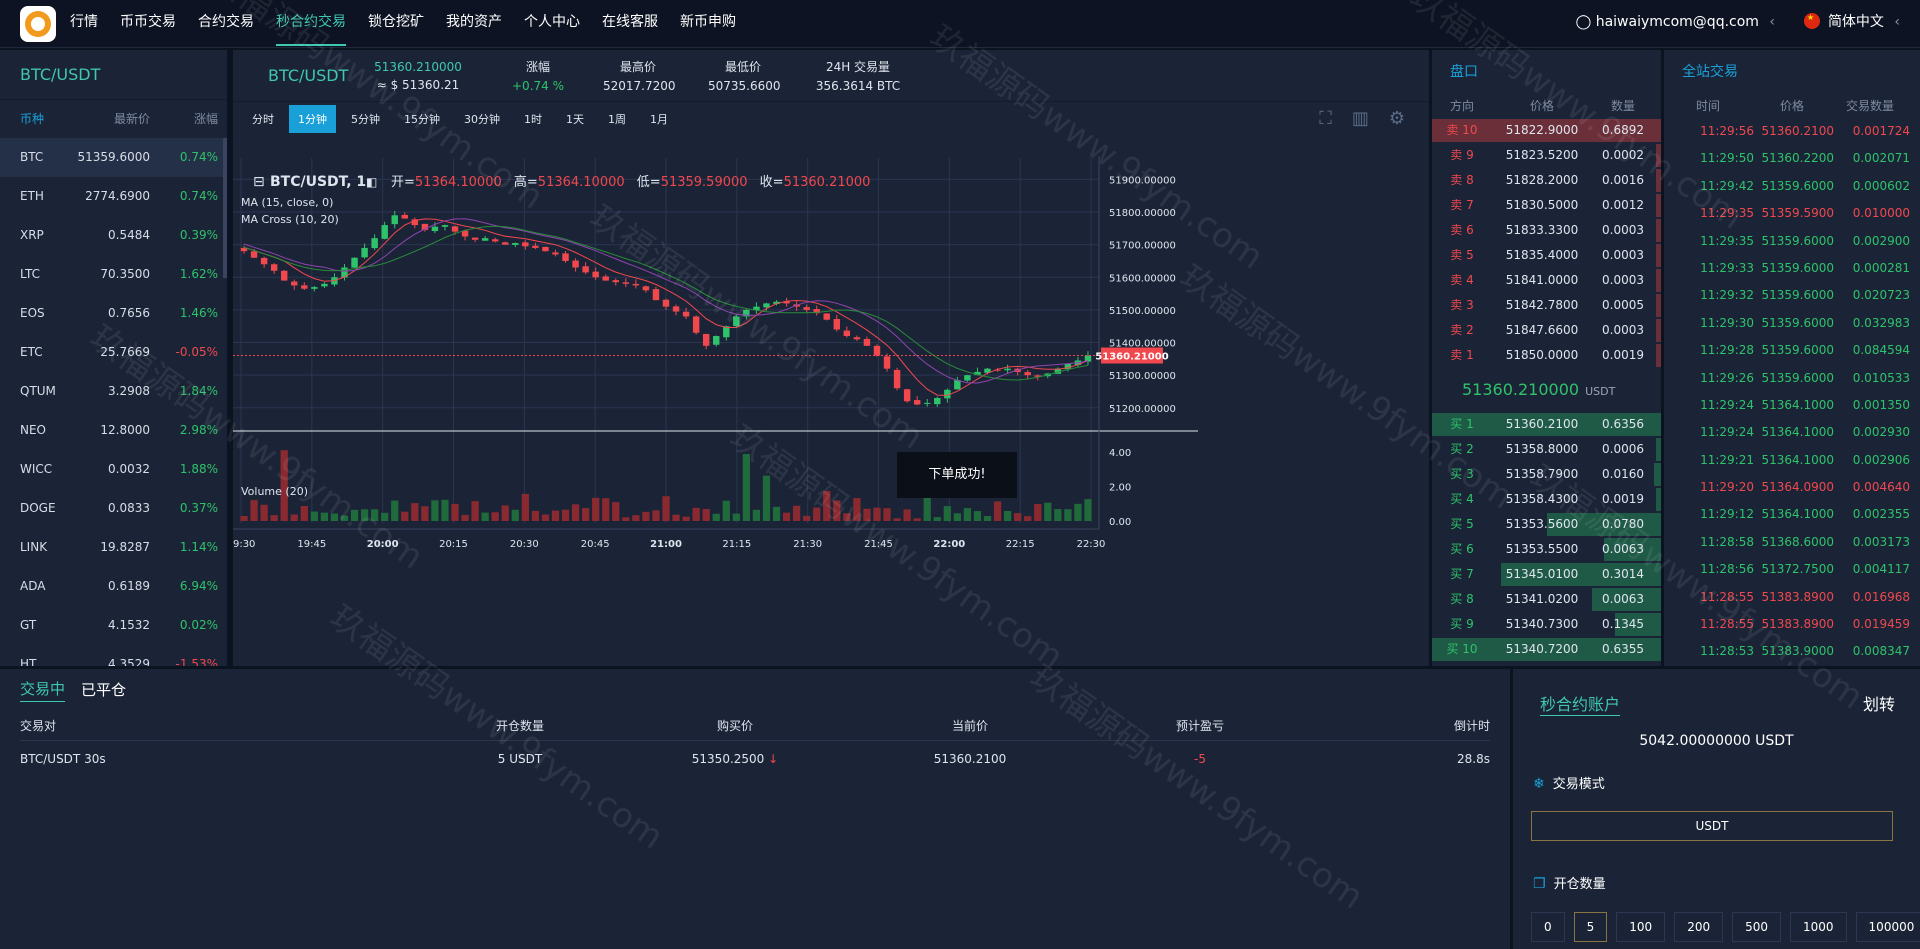 This screenshot has height=949, width=1920. What do you see at coordinates (259, 182) in the screenshot?
I see `legend-collapse-icon: ⊟` at bounding box center [259, 182].